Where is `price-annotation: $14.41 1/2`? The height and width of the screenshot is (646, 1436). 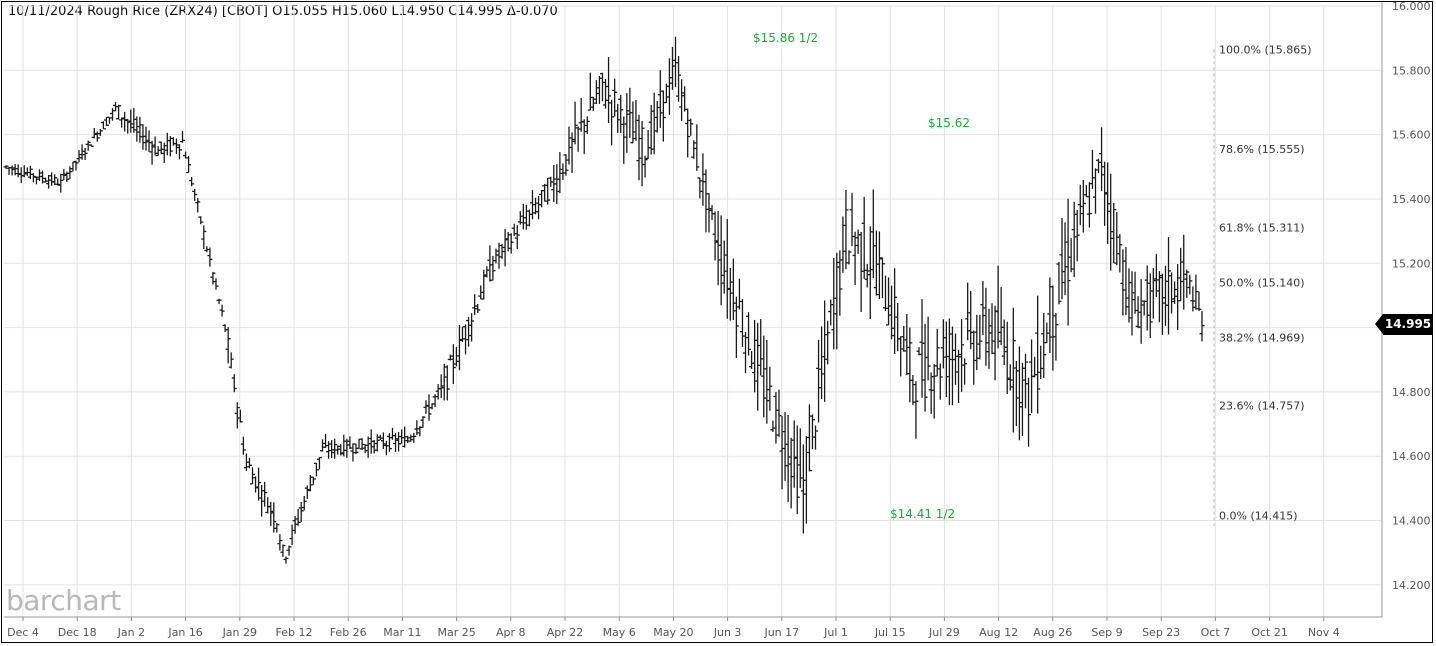
price-annotation: $14.41 1/2 is located at coordinates (922, 514).